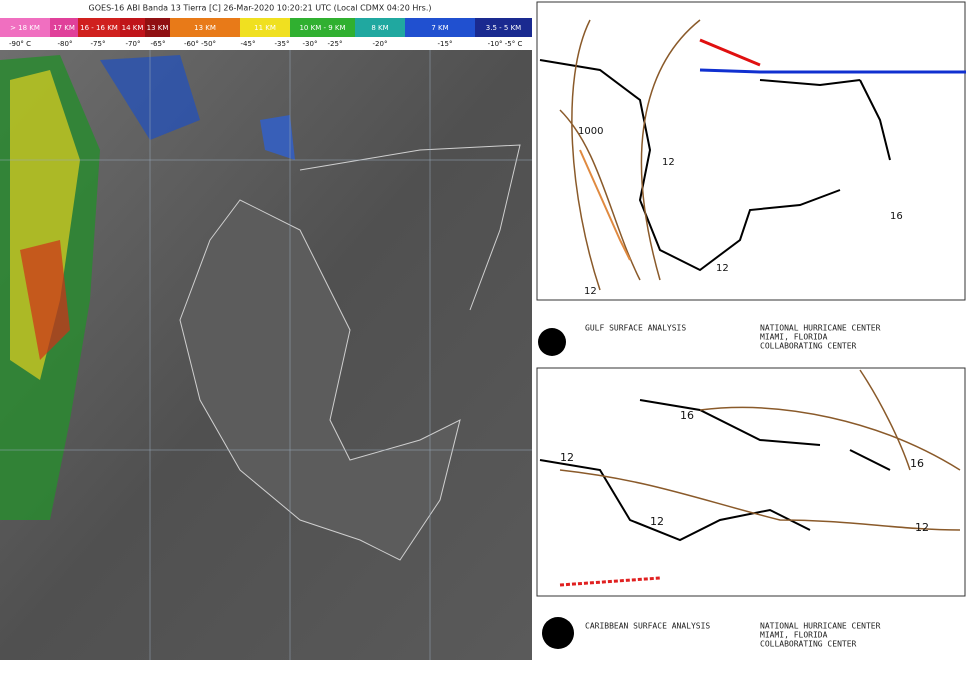 The height and width of the screenshot is (686, 966). I want to click on temperature-label: -45°, so click(248, 44).